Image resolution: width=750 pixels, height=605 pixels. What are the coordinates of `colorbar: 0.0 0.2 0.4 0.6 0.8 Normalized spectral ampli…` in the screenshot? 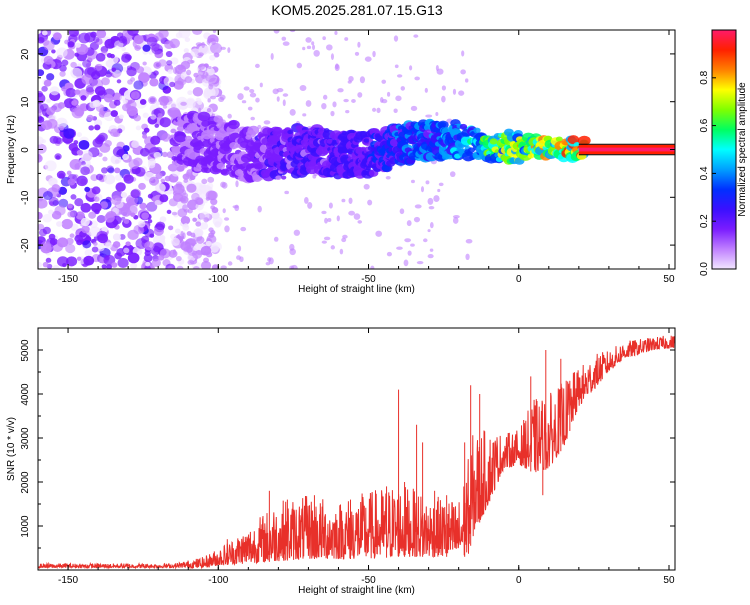 It's located at (723, 152).